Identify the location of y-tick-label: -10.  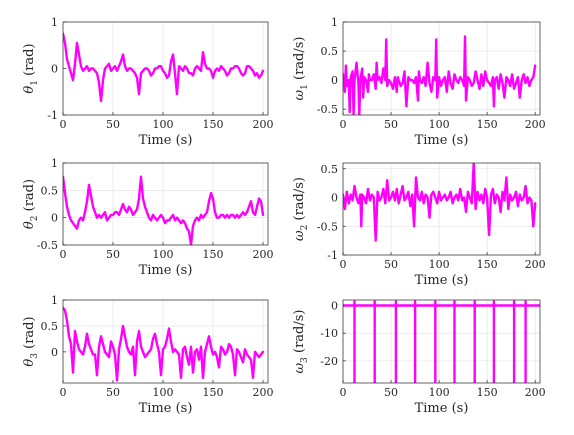
(329, 333).